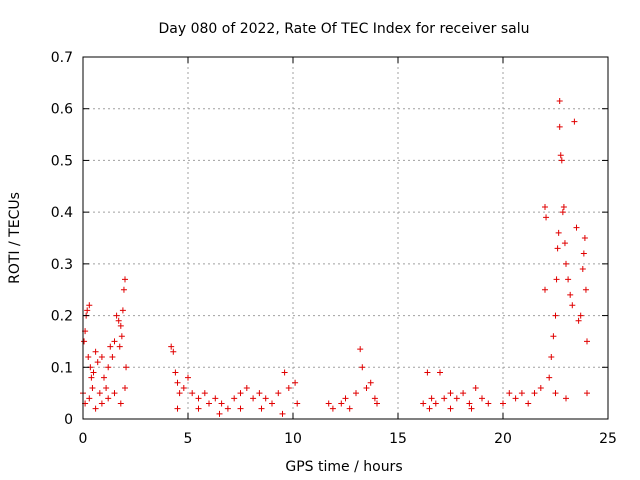 The width and height of the screenshot is (640, 480). Describe the element at coordinates (398, 439) in the screenshot. I see `x-tick-label: 15` at that location.